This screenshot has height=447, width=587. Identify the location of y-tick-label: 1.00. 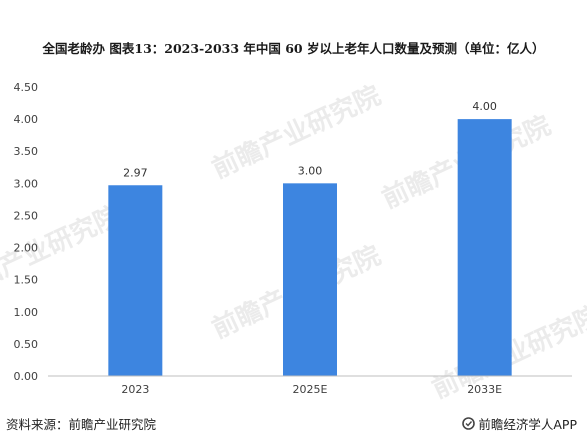
(26, 312).